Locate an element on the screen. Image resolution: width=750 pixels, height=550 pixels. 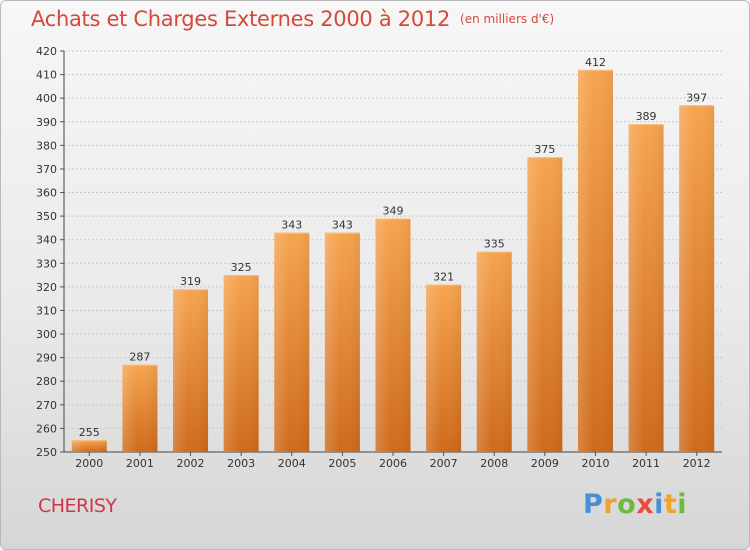
x-tick-label: 2004 is located at coordinates (292, 463).